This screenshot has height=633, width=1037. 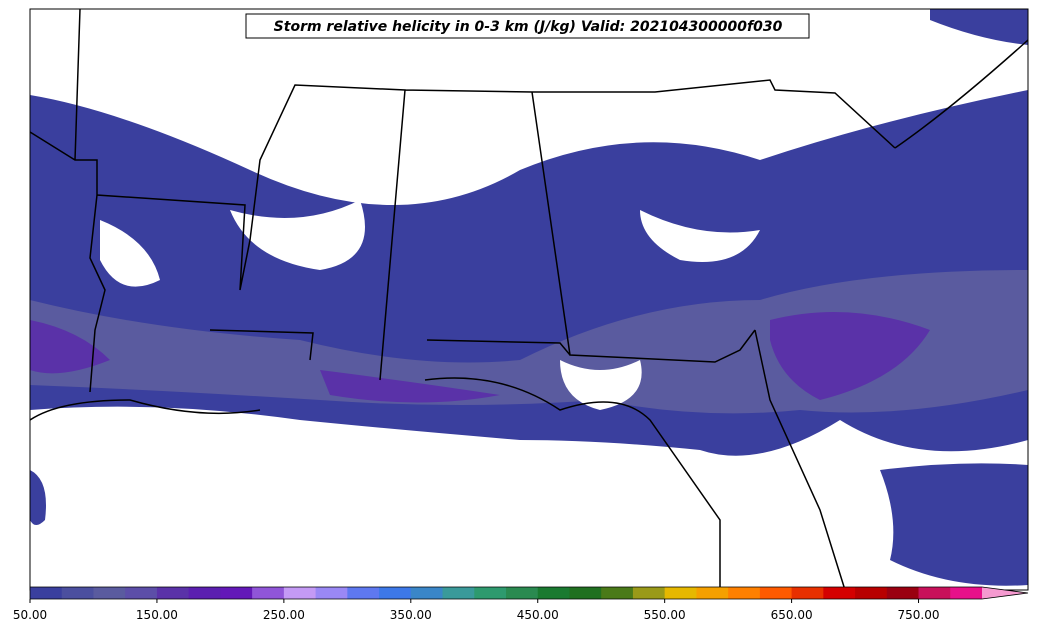 I want to click on tick-label: 350.00, so click(x=411, y=615).